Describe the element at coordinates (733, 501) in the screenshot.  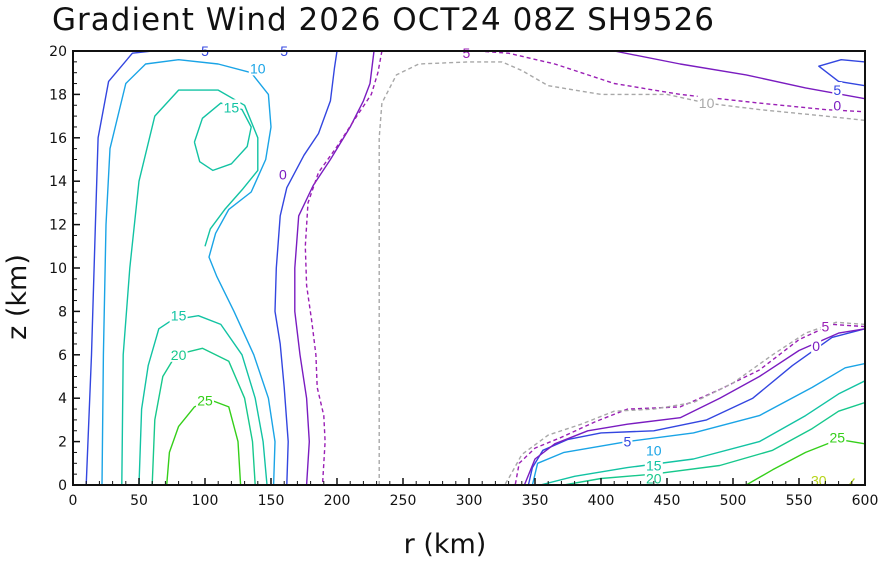
I see `x-tick-label: 500` at that location.